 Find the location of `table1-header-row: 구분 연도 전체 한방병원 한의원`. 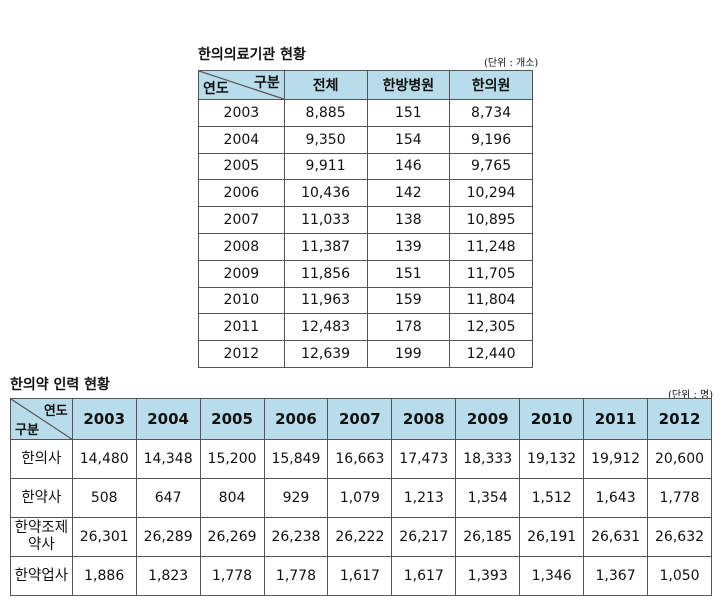

table1-header-row: 구분 연도 전체 한방병원 한의원 is located at coordinates (365, 85).